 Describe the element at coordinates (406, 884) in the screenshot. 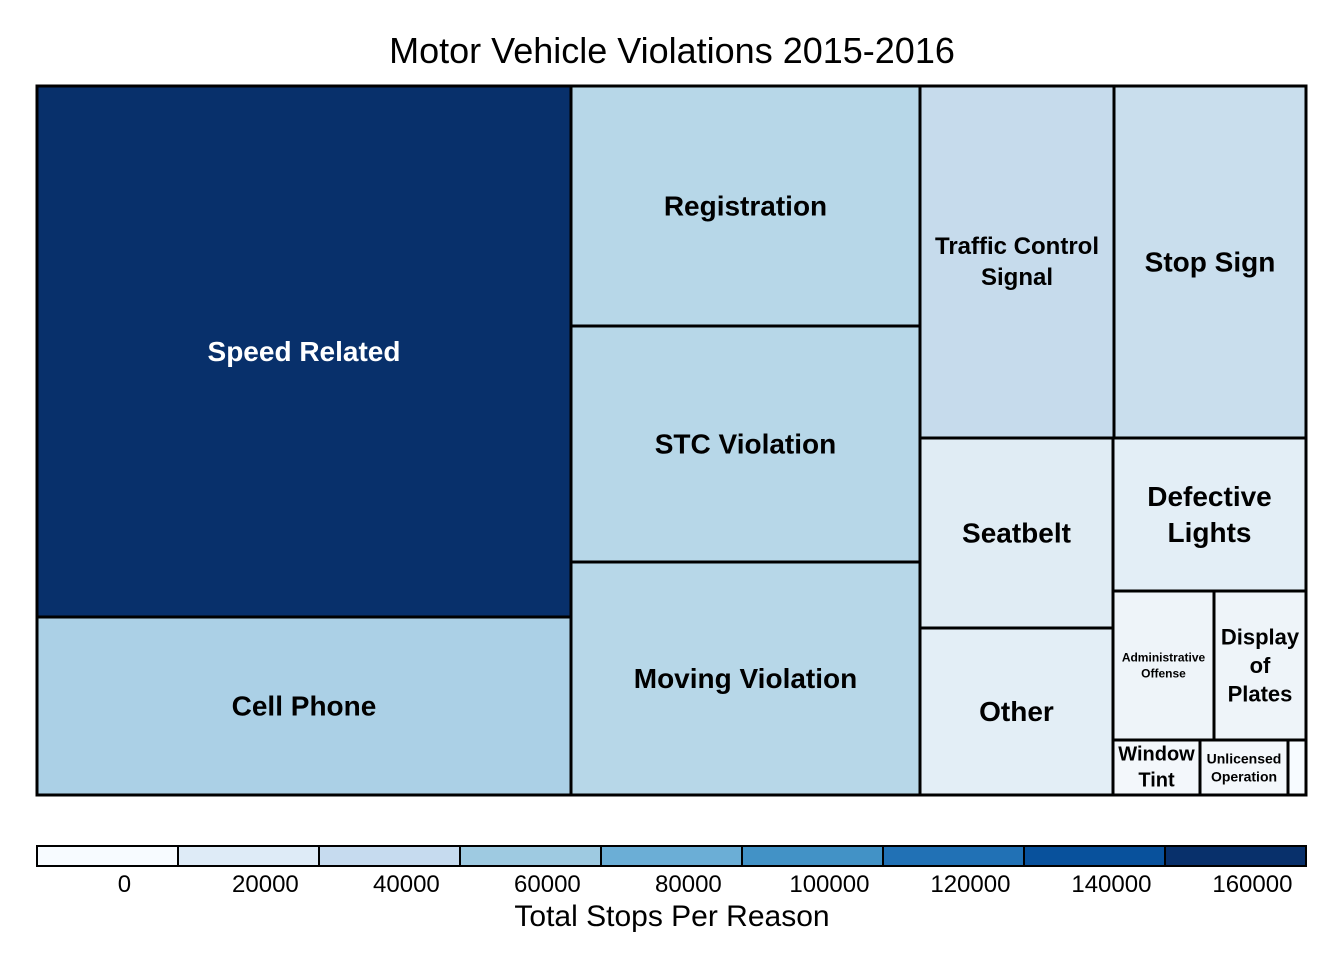

I see `legend-tick-40000: 40000` at that location.